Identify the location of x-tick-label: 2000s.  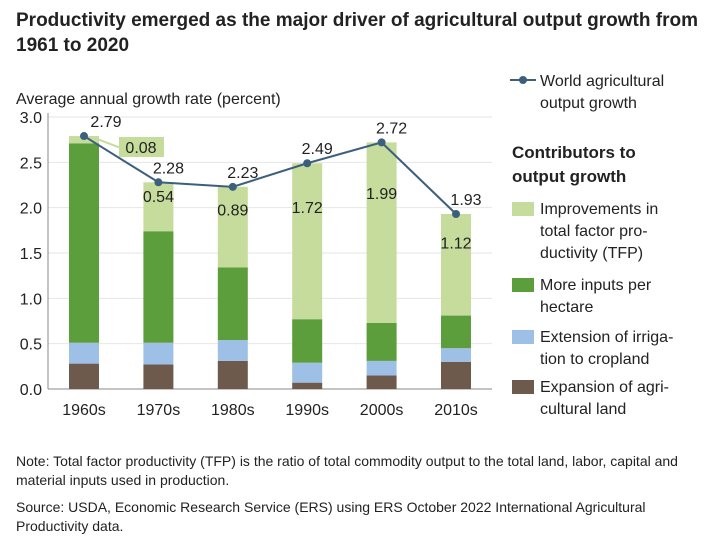
(382, 410).